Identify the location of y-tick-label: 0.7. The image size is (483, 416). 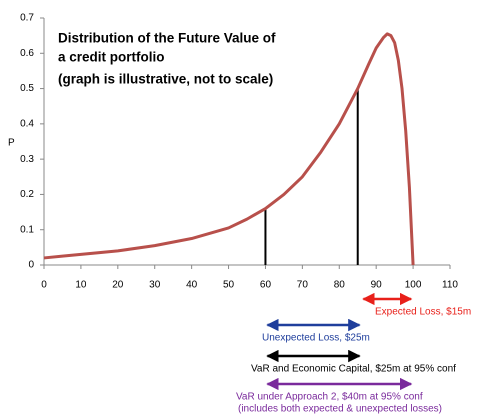
(27, 18).